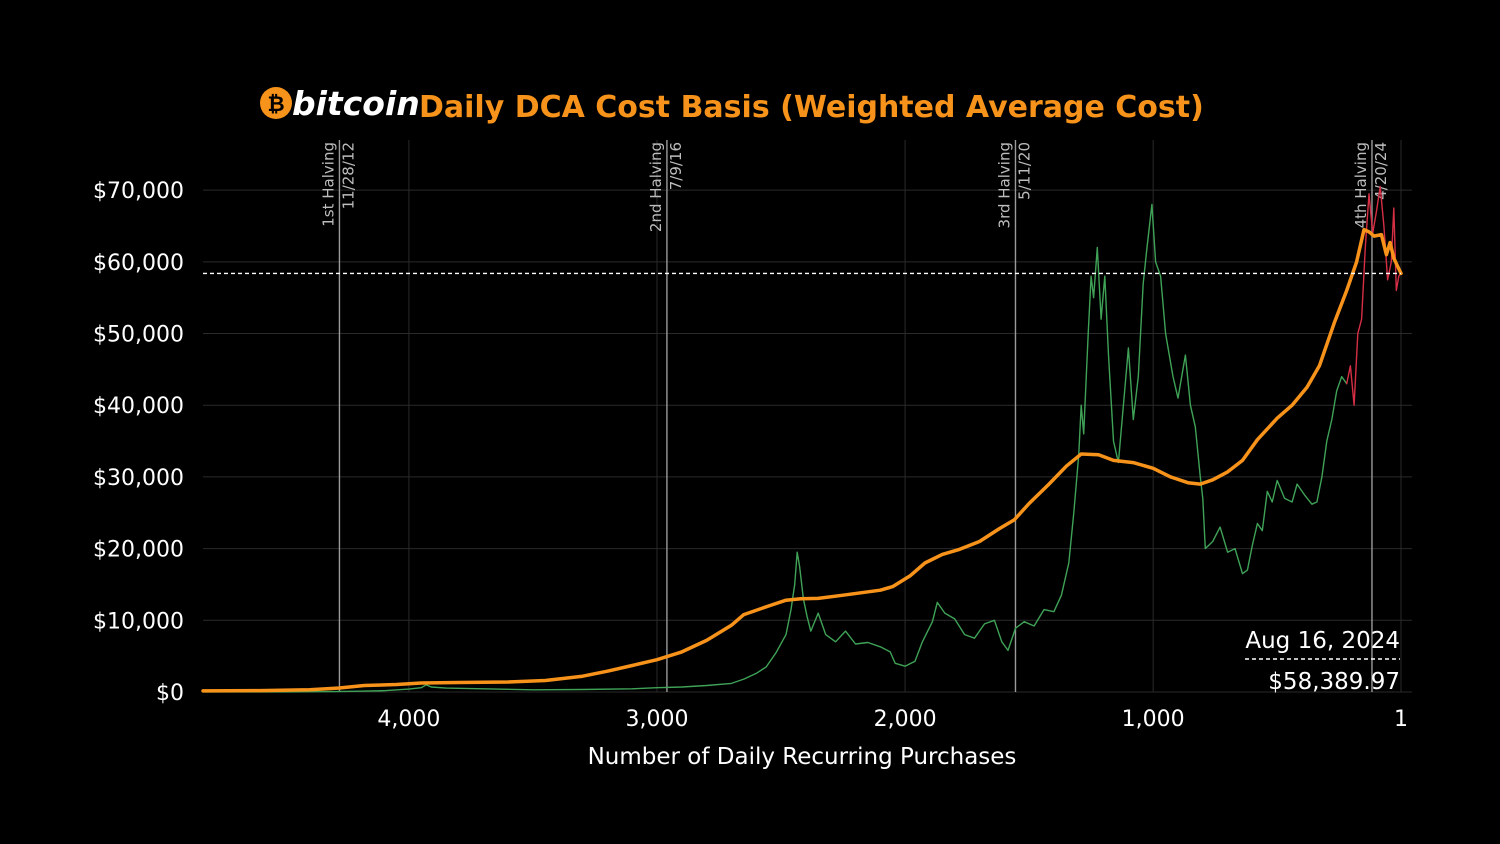  Describe the element at coordinates (1004, 185) in the screenshot. I see `halving-name: 3rd Halving` at that location.